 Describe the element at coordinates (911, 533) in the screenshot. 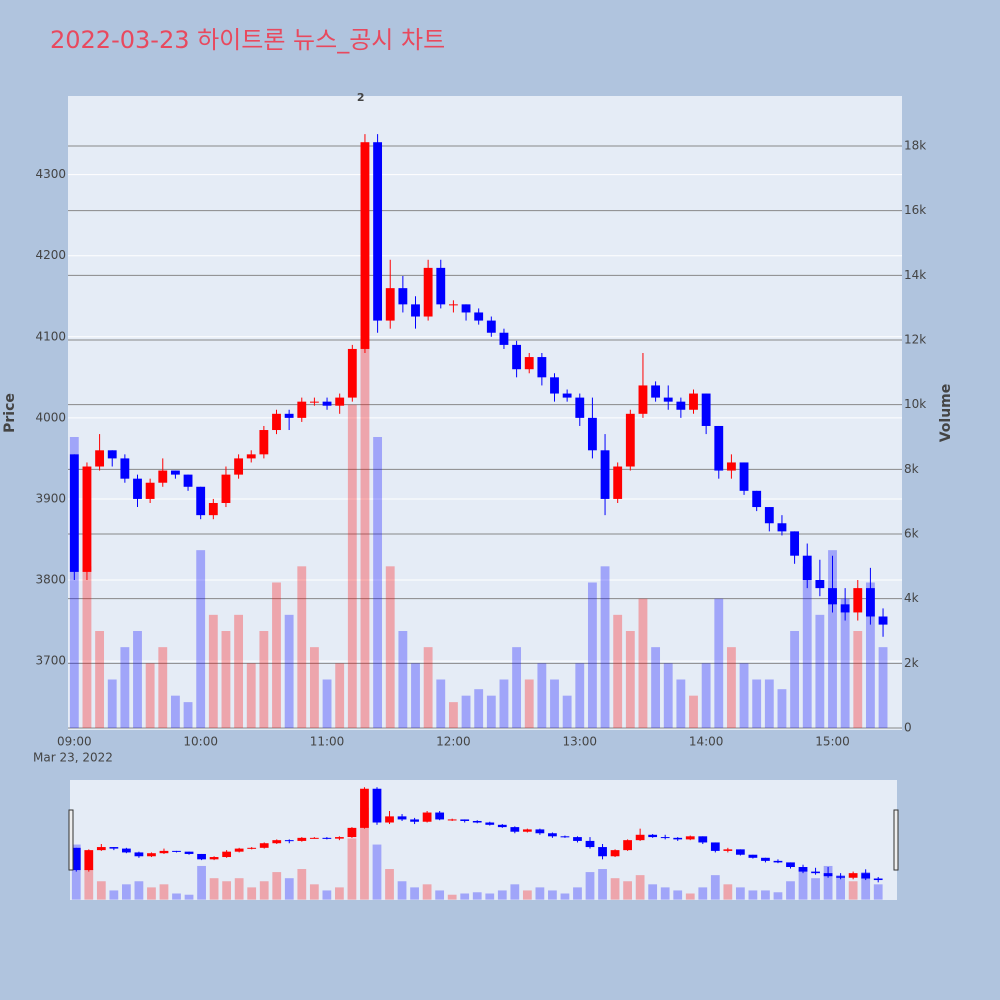

I see `y2-tick-label: 6k` at that location.